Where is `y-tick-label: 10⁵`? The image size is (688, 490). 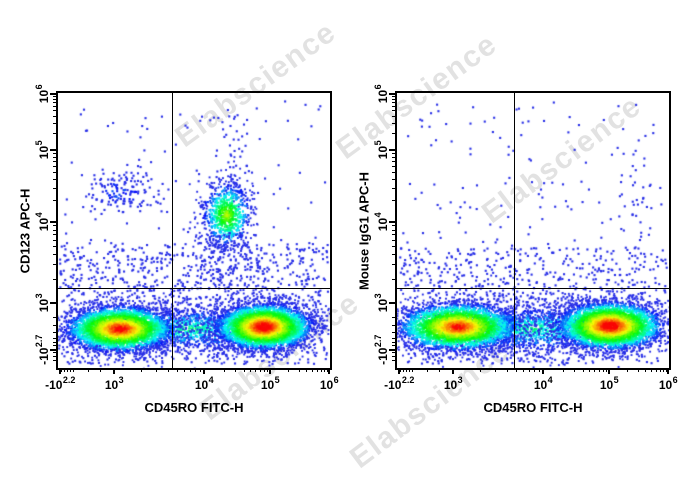
y-tick-label: 10⁵ is located at coordinates (381, 150).